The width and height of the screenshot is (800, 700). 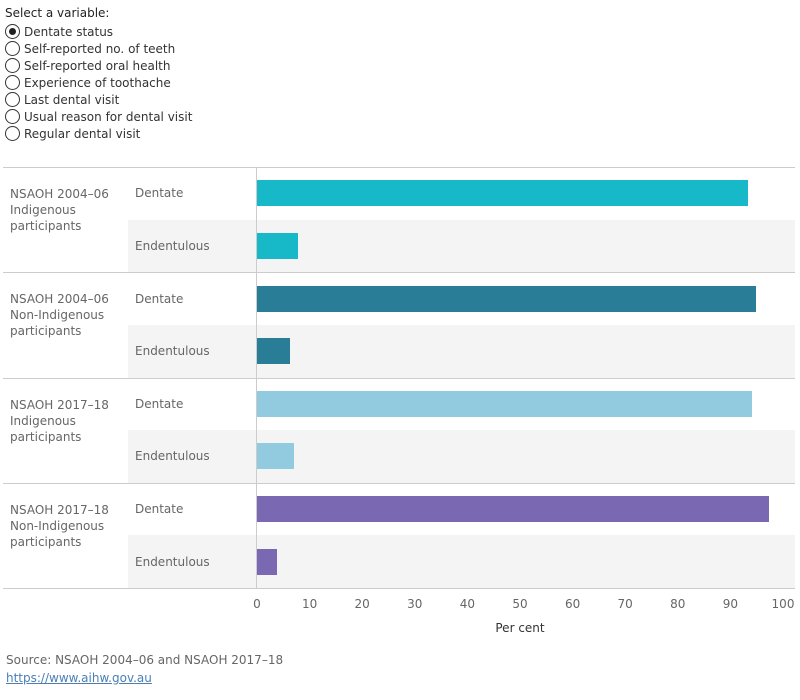 What do you see at coordinates (362, 604) in the screenshot?
I see `x-tick-label: 20` at bounding box center [362, 604].